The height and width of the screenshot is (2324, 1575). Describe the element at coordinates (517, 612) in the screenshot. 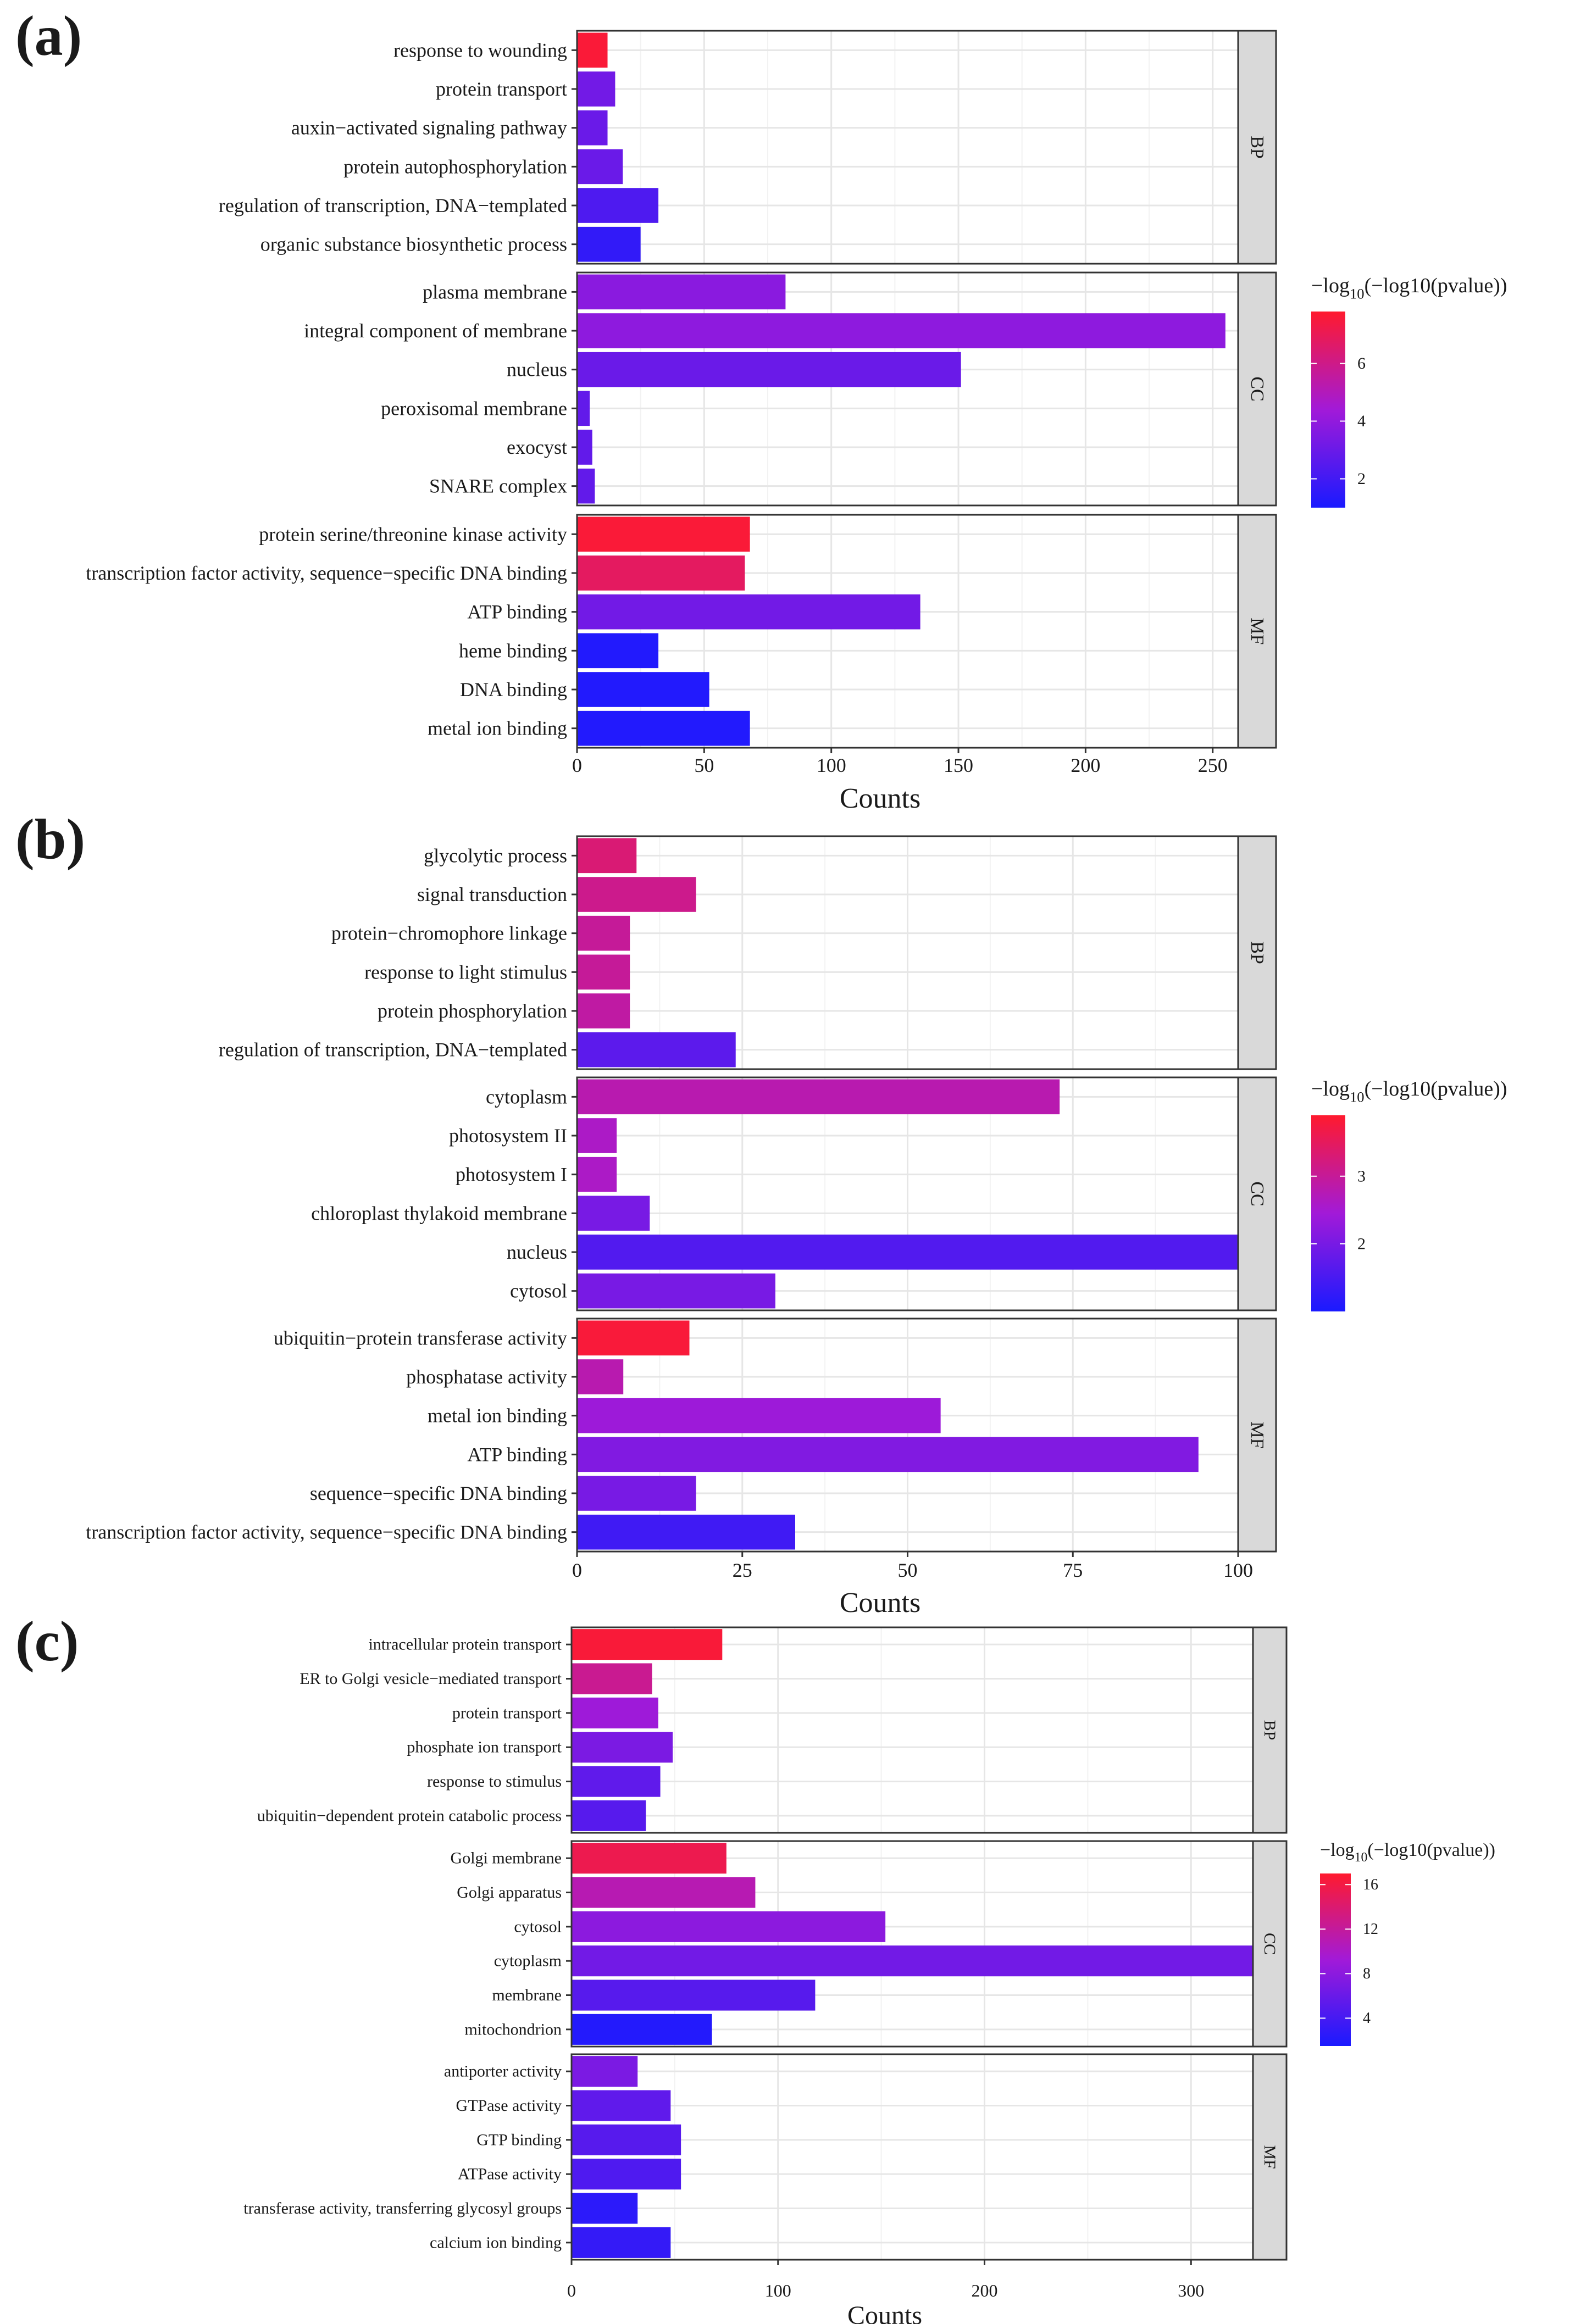

I see `category-label: ATP binding` at that location.